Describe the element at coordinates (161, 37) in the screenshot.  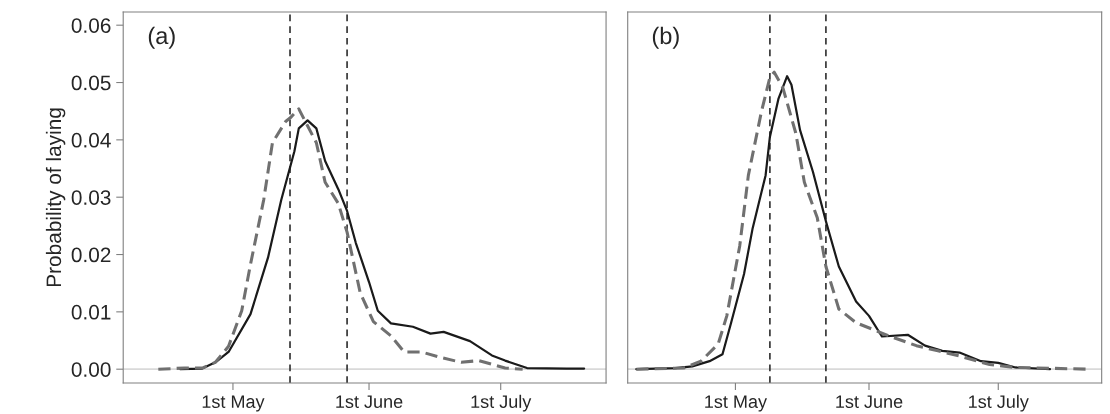
I see `annotation: (a)` at that location.